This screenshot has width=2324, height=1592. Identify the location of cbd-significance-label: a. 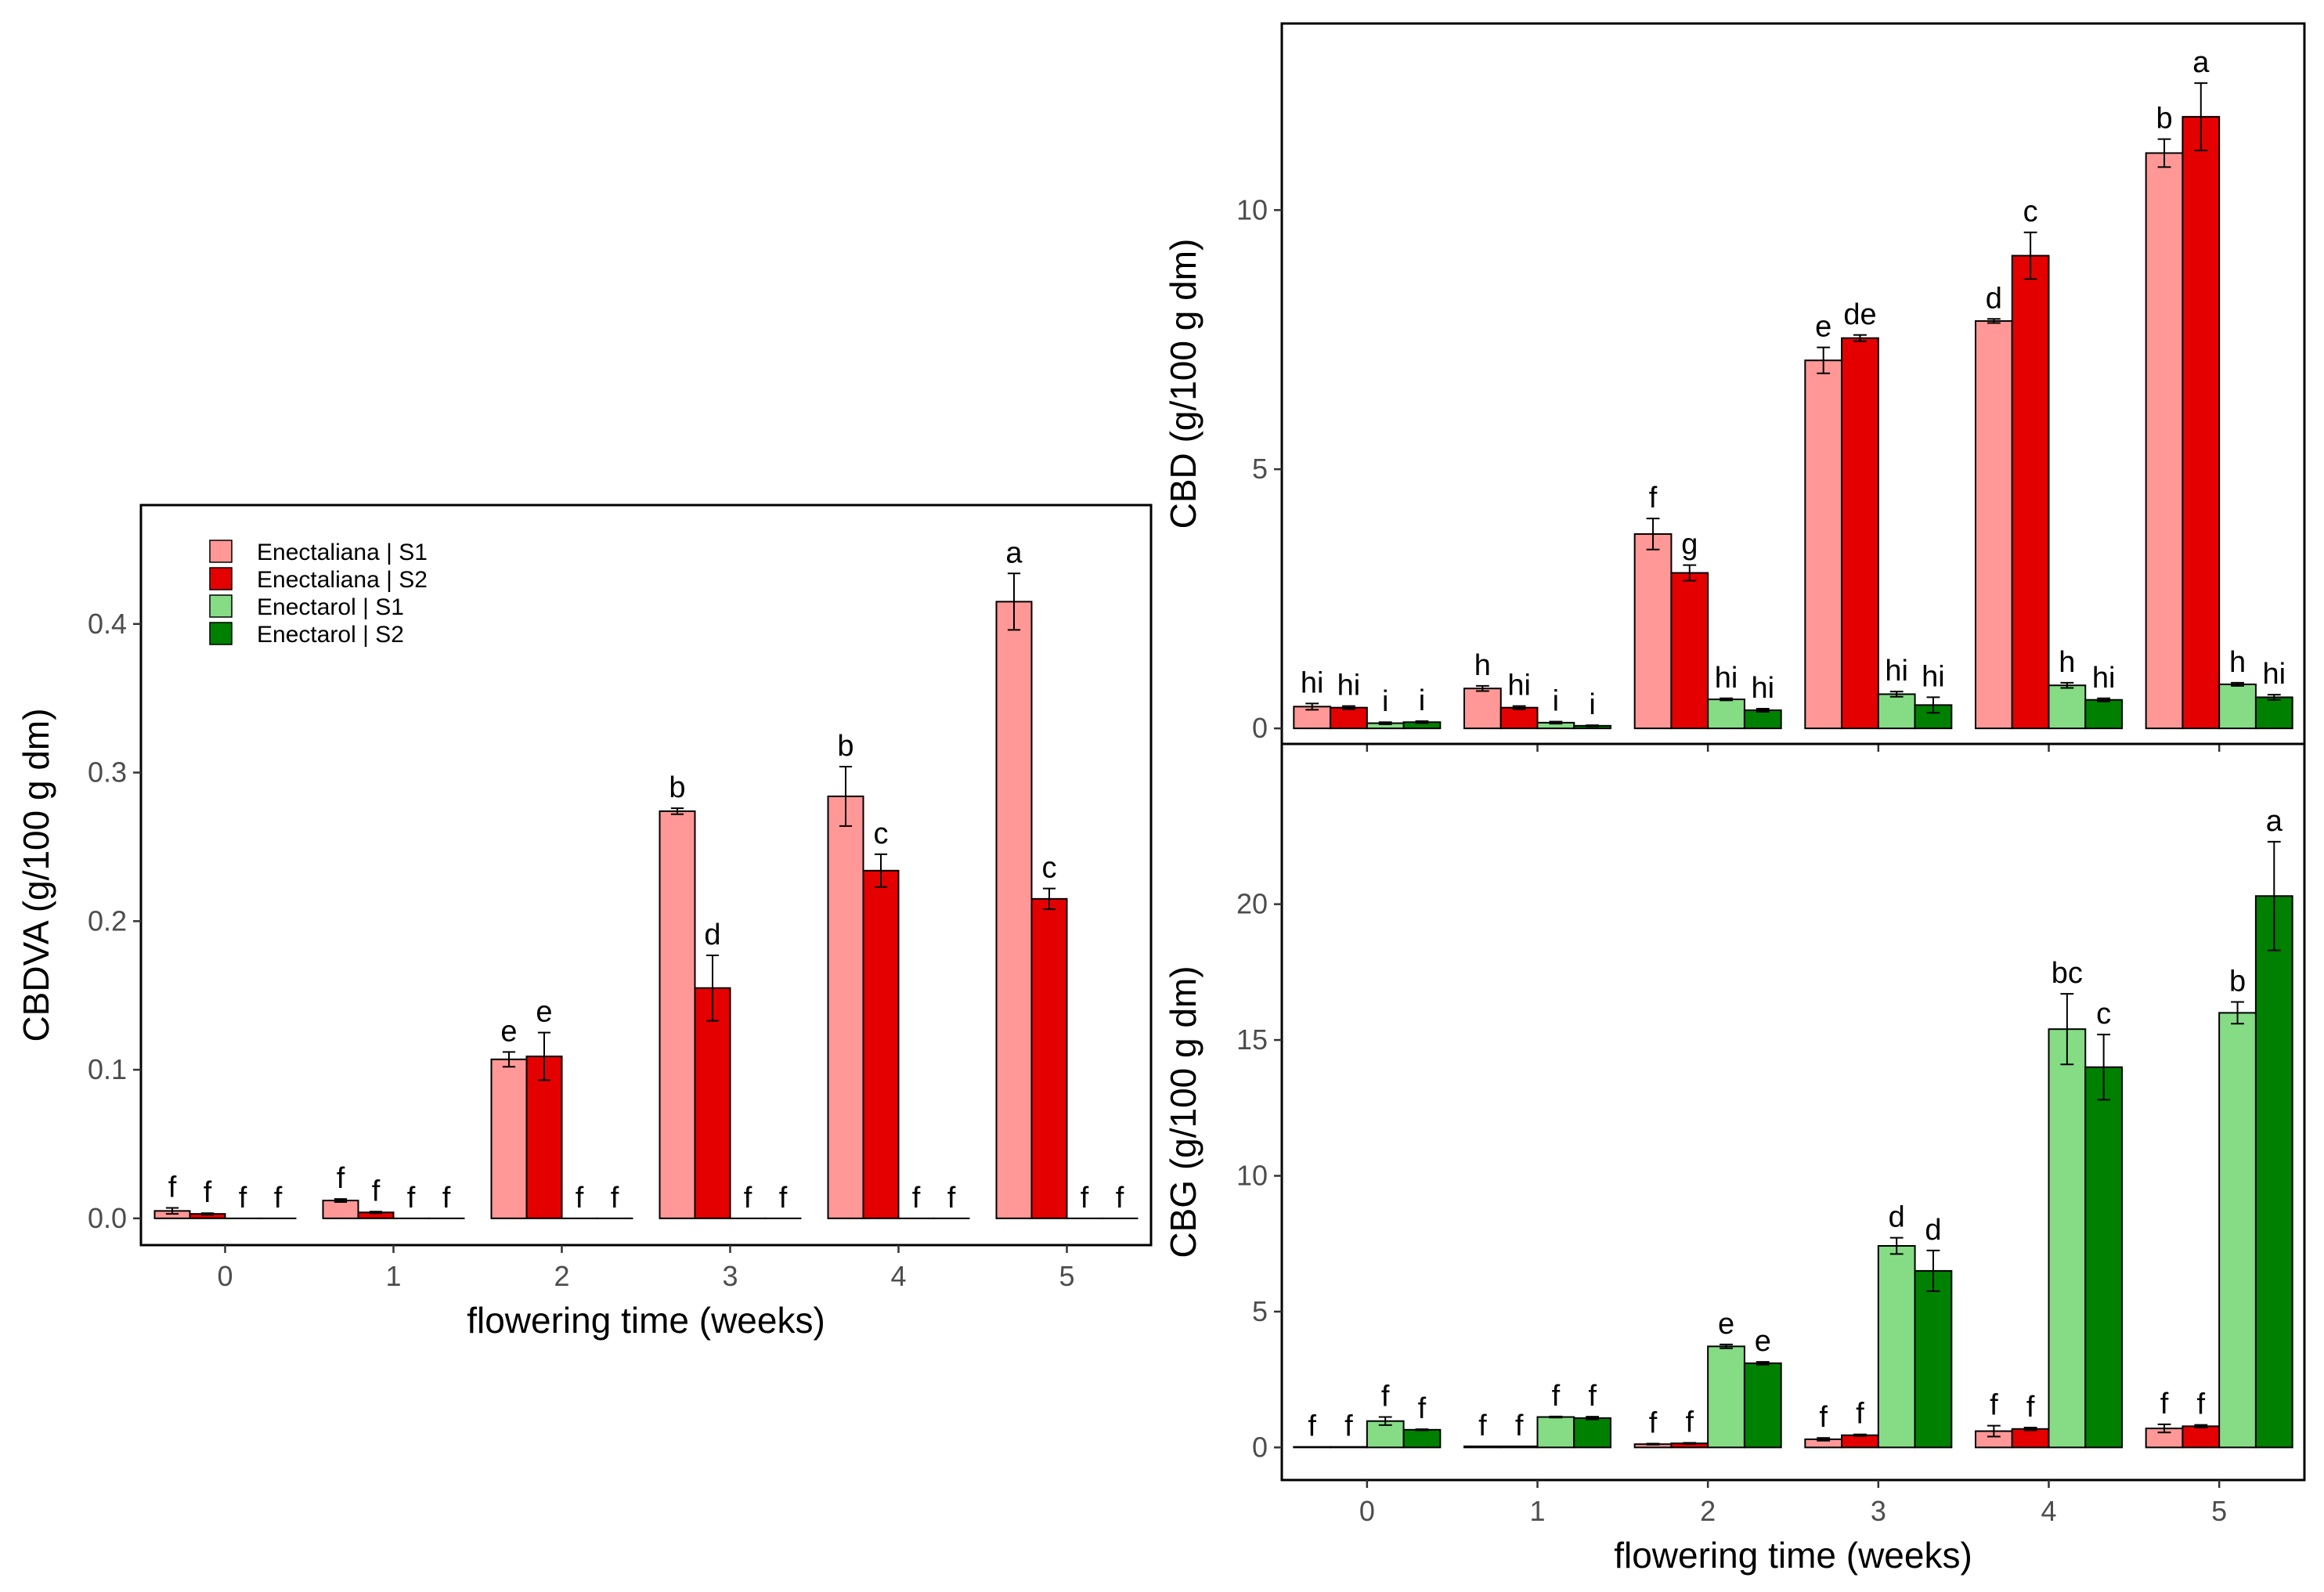
(2201, 62).